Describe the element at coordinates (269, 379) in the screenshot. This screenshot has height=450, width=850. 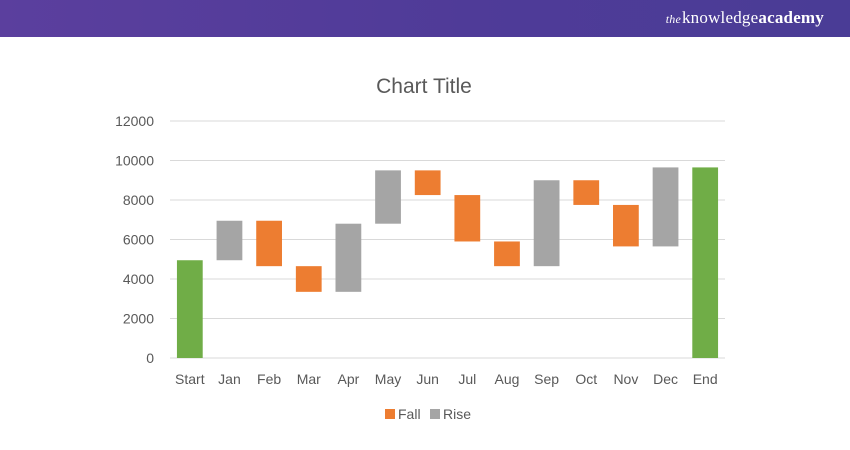
I see `x-tick-label: Feb` at that location.